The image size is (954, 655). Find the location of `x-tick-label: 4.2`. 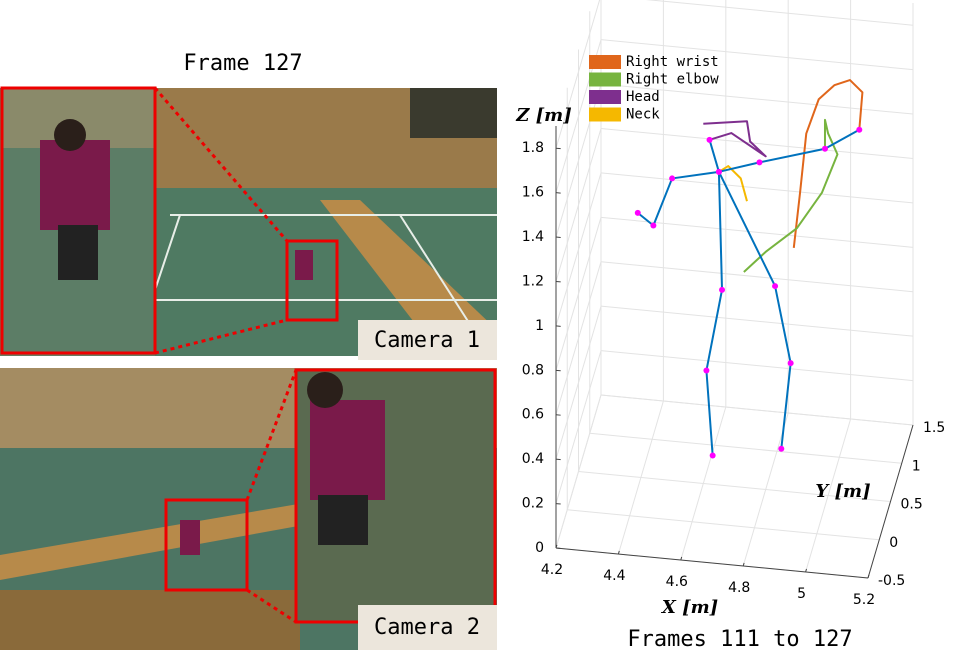

x-tick-label: 4.2 is located at coordinates (552, 570).